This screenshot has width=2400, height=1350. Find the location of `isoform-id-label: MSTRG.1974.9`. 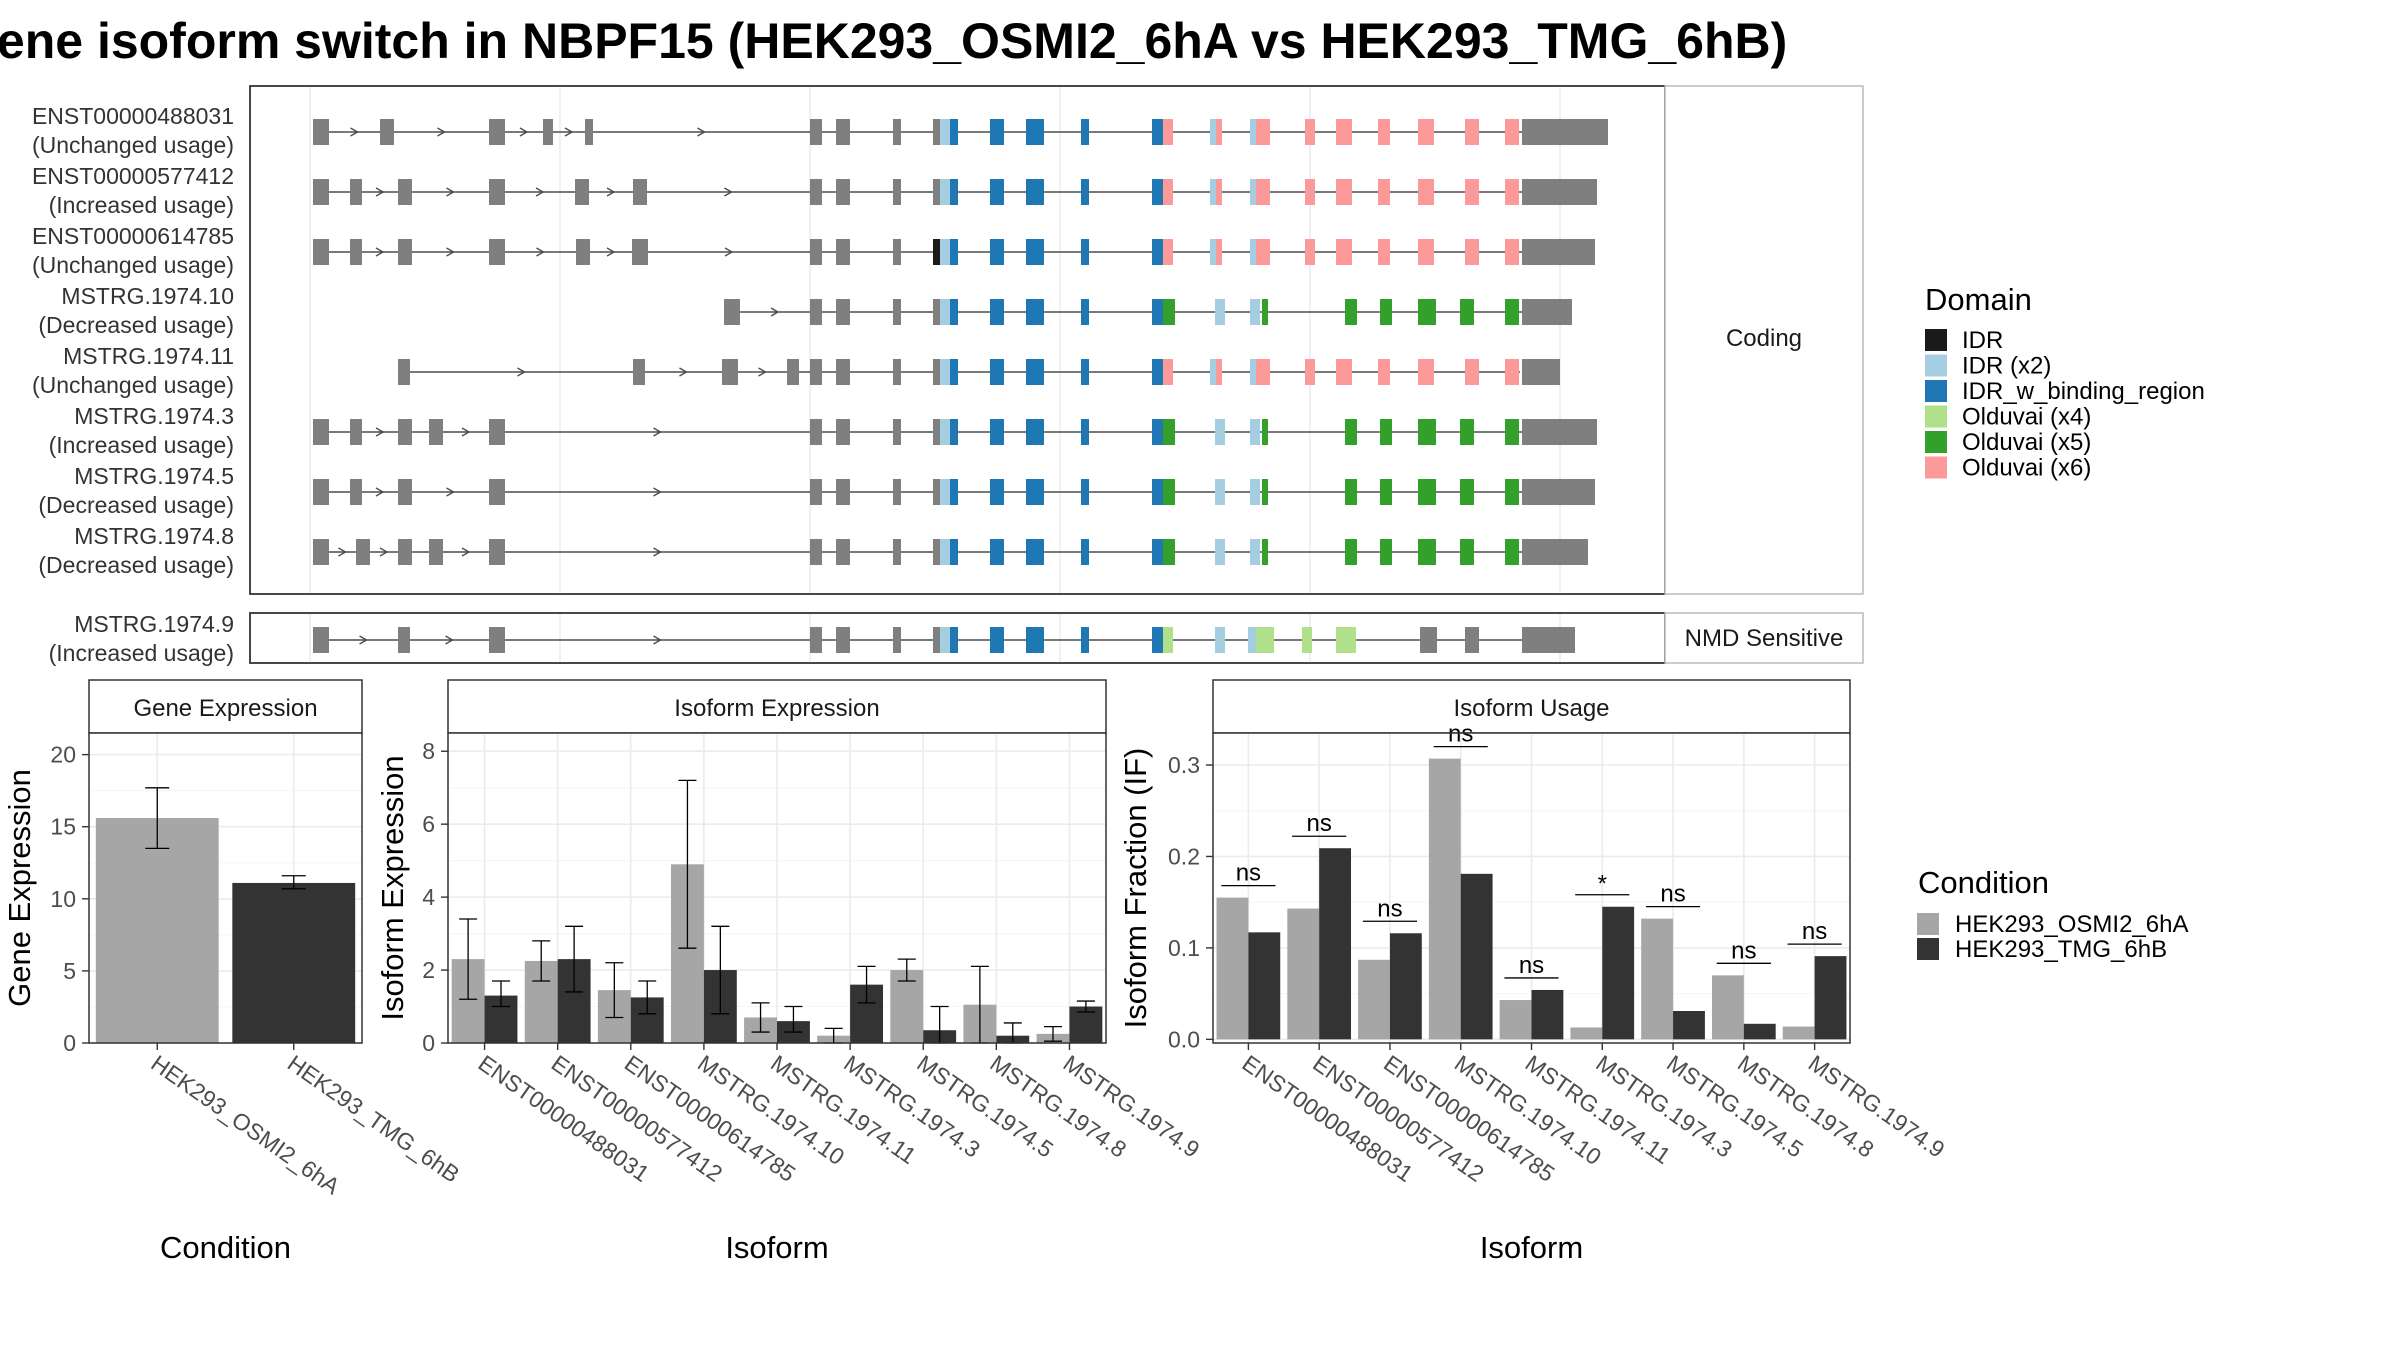

isoform-id-label: MSTRG.1974.9 is located at coordinates (154, 624).